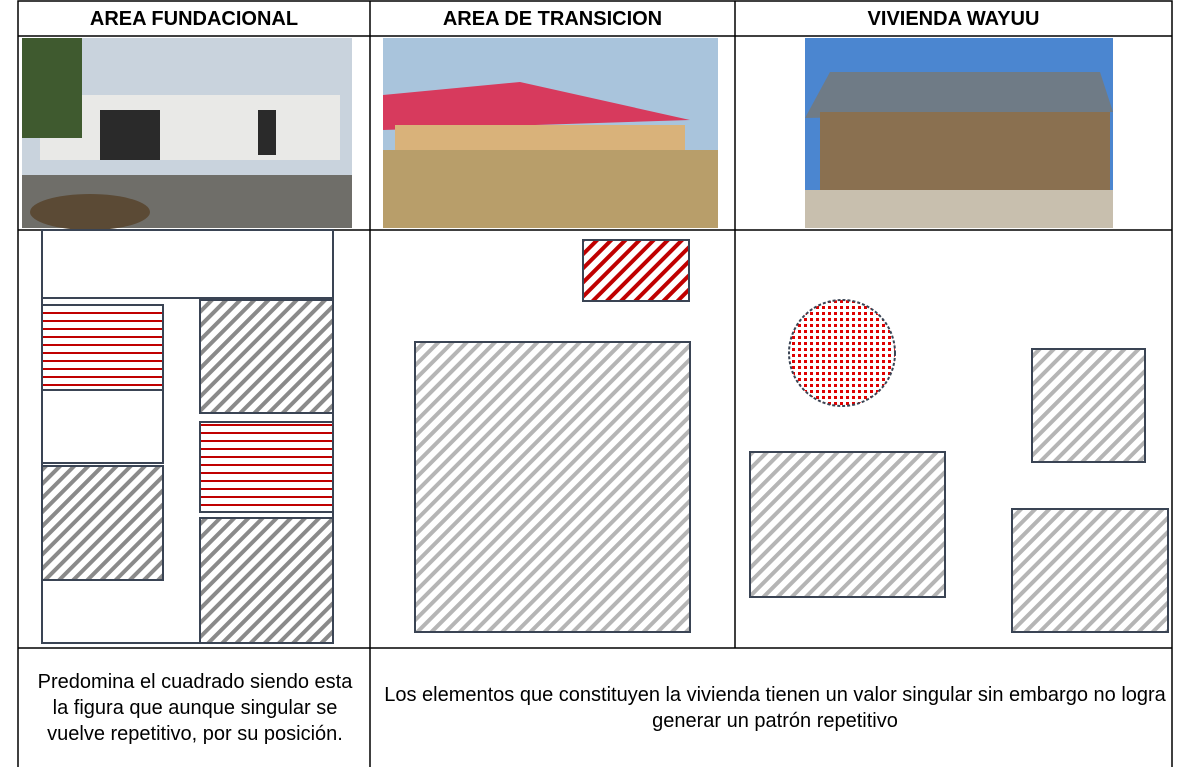  I want to click on photo-wayuu, so click(959, 133).